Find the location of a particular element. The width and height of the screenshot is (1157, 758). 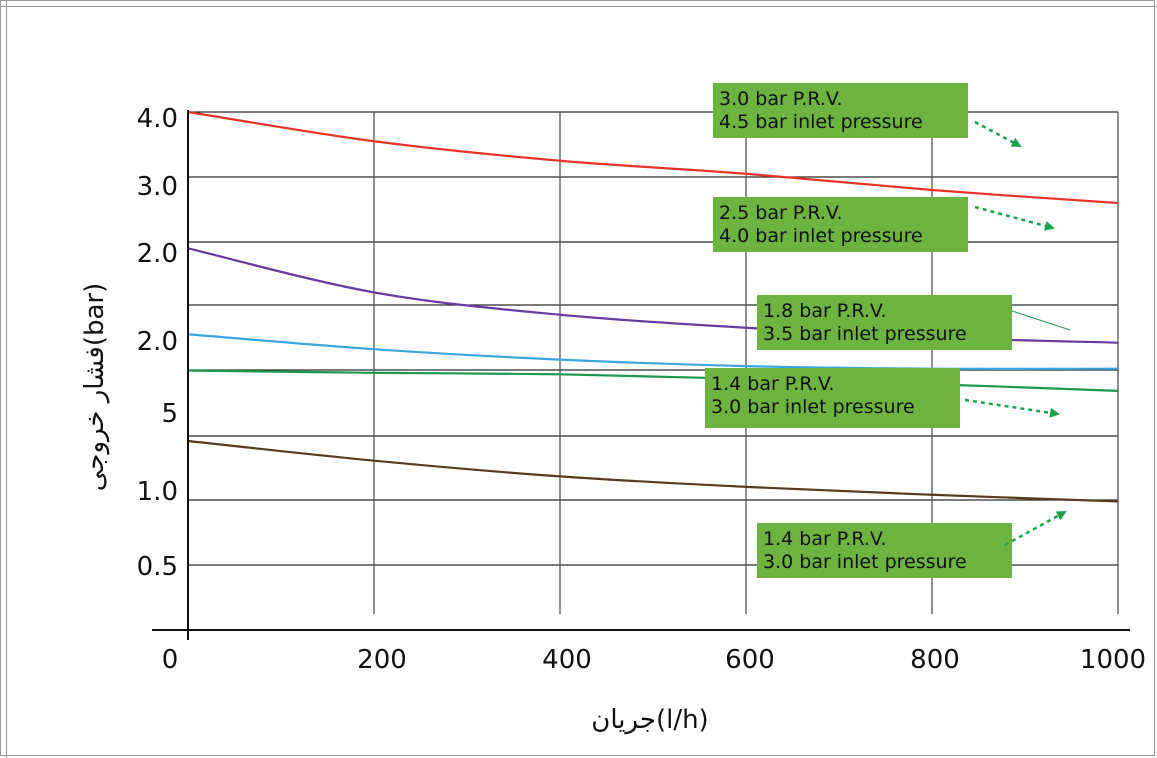

annotation-label: 2.5 bar P.R.V.4.0 bar inlet pressure is located at coordinates (884, 224).